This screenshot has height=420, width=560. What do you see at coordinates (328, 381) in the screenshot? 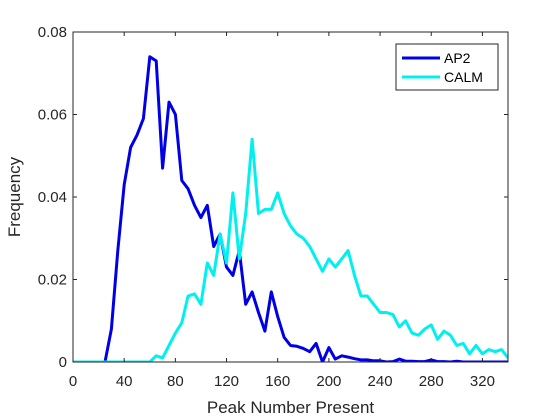
I see `x-tick-label: 200` at bounding box center [328, 381].